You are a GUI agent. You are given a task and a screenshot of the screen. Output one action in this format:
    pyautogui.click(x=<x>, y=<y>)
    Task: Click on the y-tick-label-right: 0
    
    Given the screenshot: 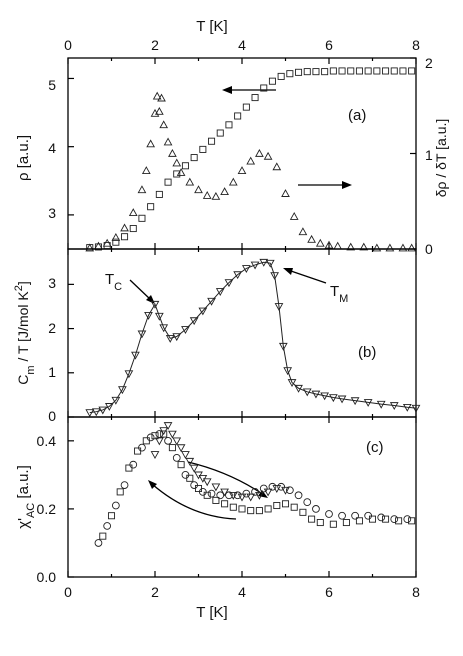 What is the action you would take?
    pyautogui.click(x=429, y=249)
    